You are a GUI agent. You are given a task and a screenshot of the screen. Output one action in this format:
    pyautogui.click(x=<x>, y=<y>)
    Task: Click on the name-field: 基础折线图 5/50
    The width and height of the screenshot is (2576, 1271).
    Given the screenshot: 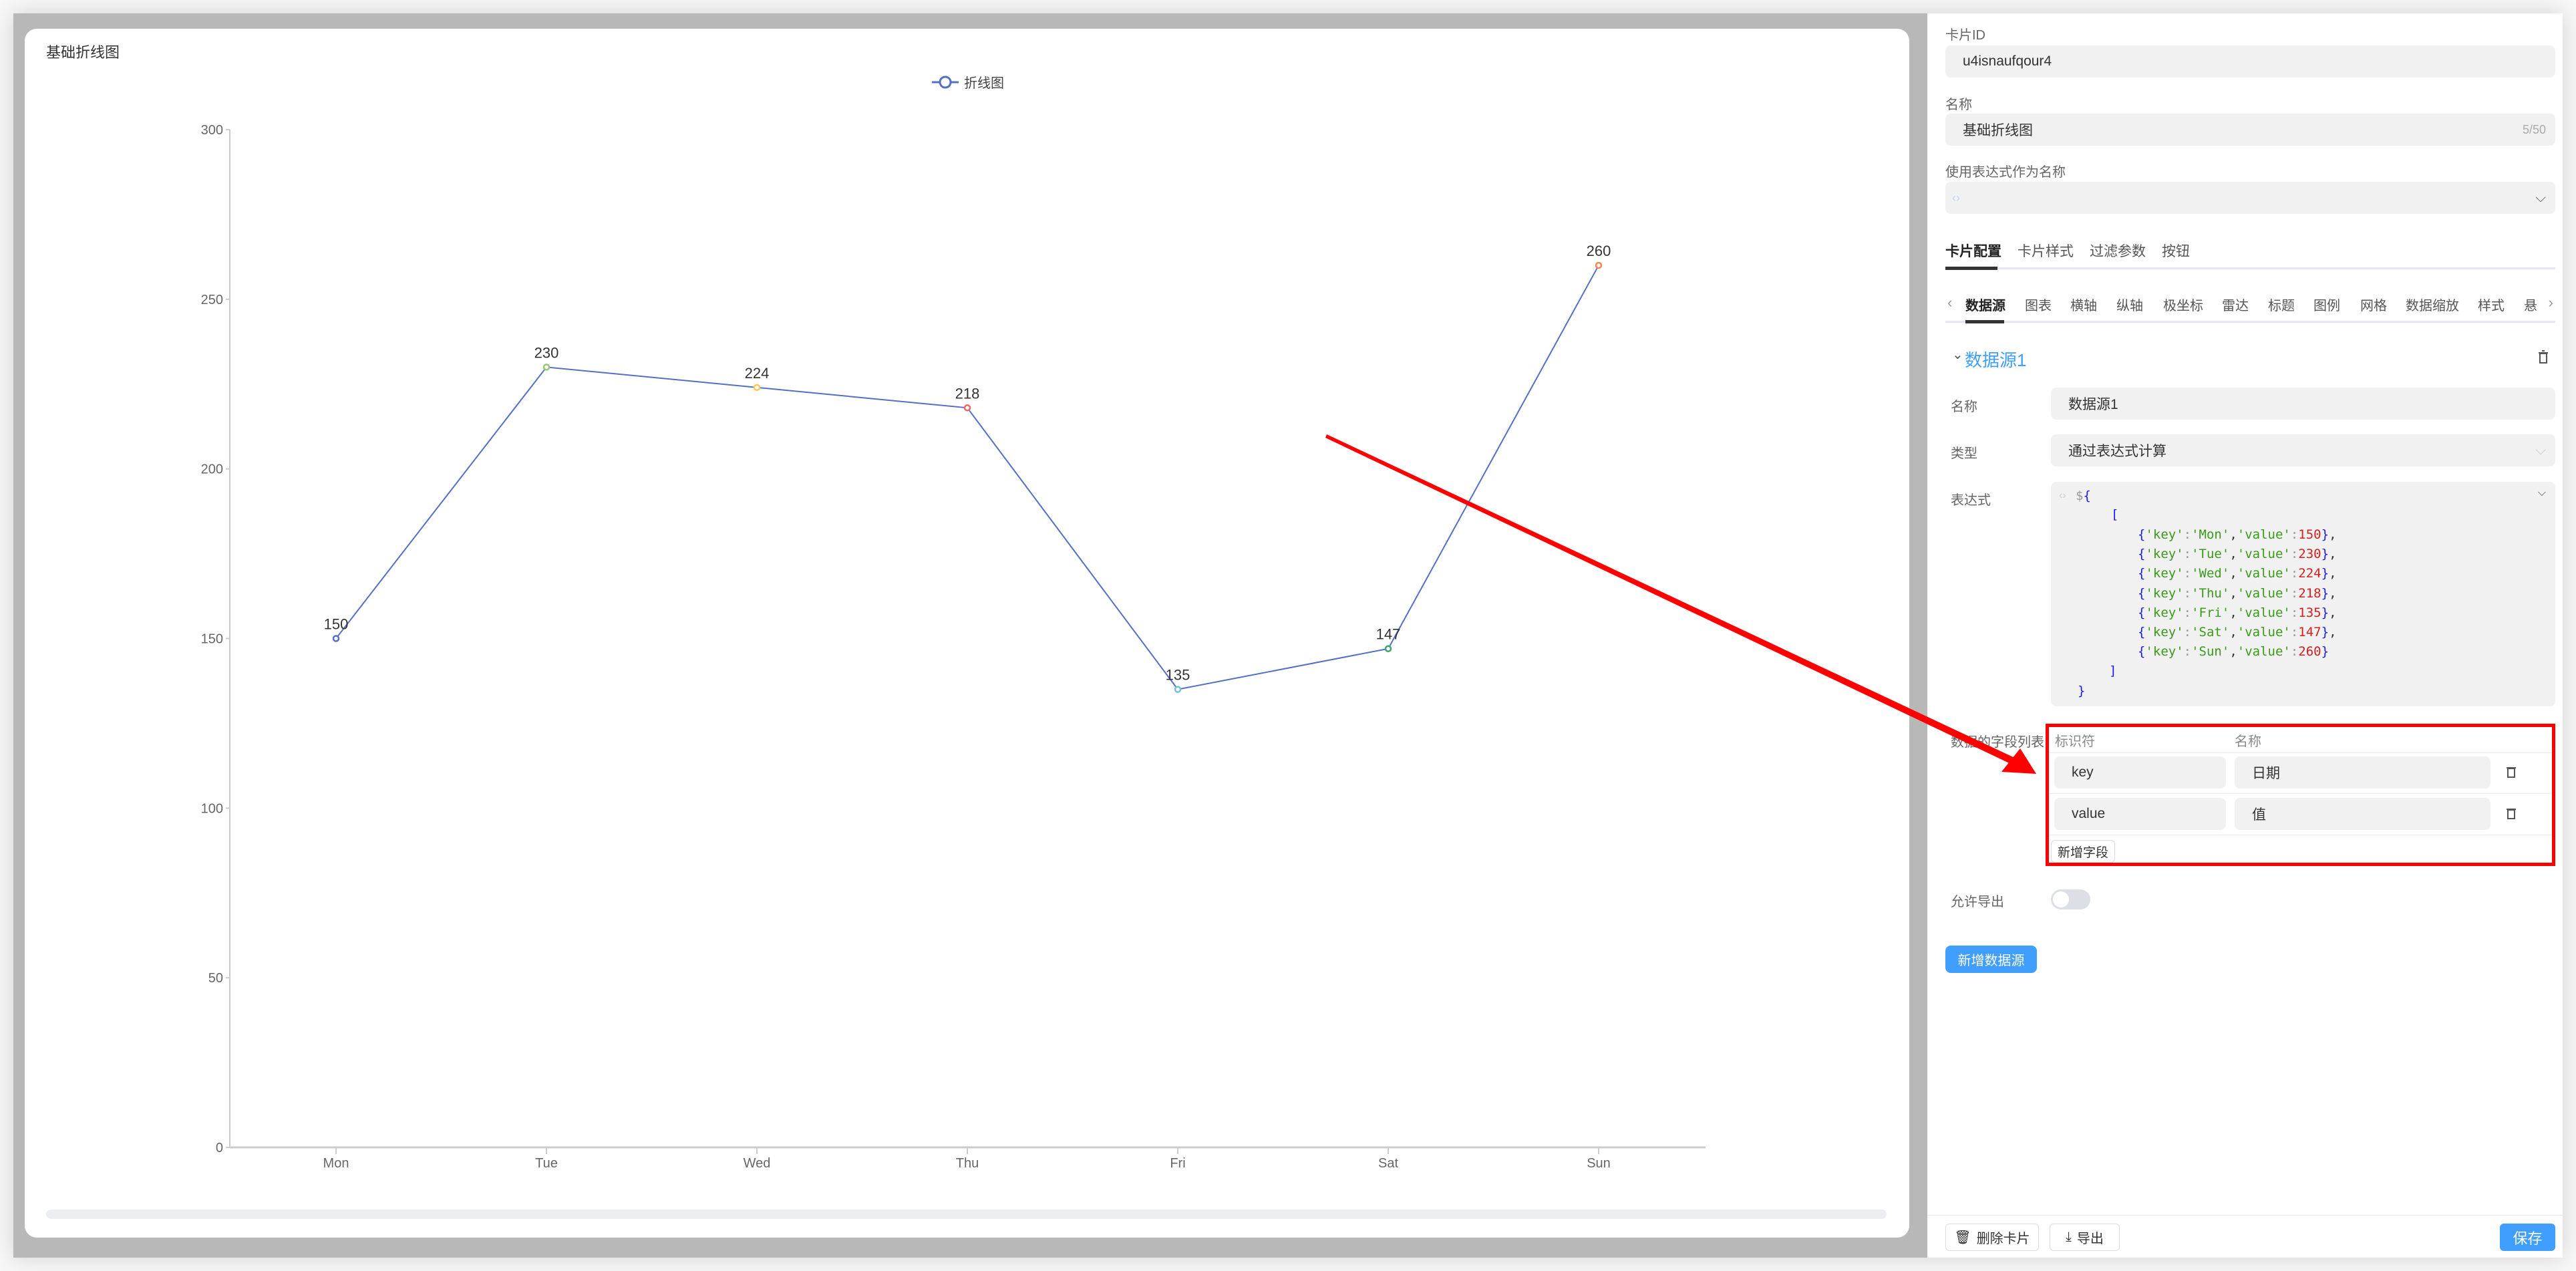 What is the action you would take?
    pyautogui.click(x=2250, y=130)
    